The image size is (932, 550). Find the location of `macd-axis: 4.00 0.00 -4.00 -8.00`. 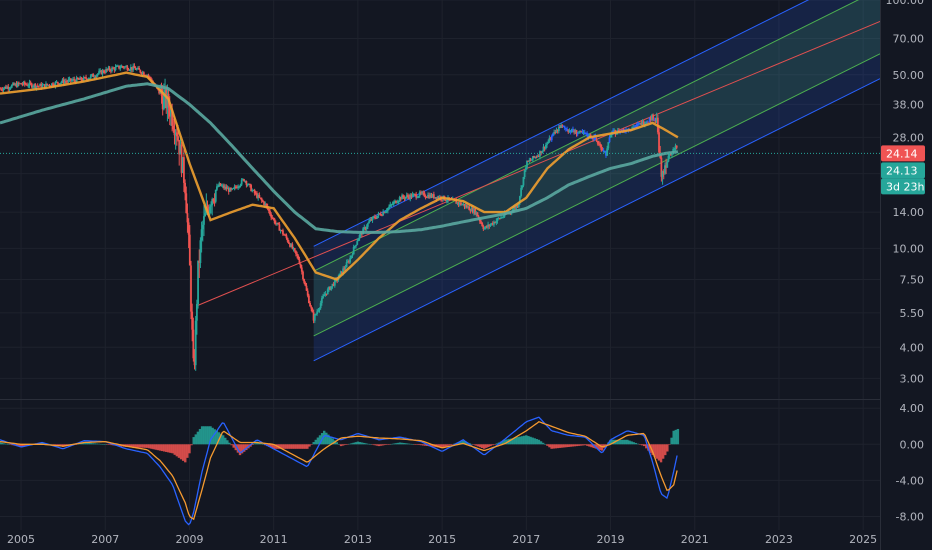

macd-axis: 4.00 0.00 -4.00 -8.00 is located at coordinates (910, 462).